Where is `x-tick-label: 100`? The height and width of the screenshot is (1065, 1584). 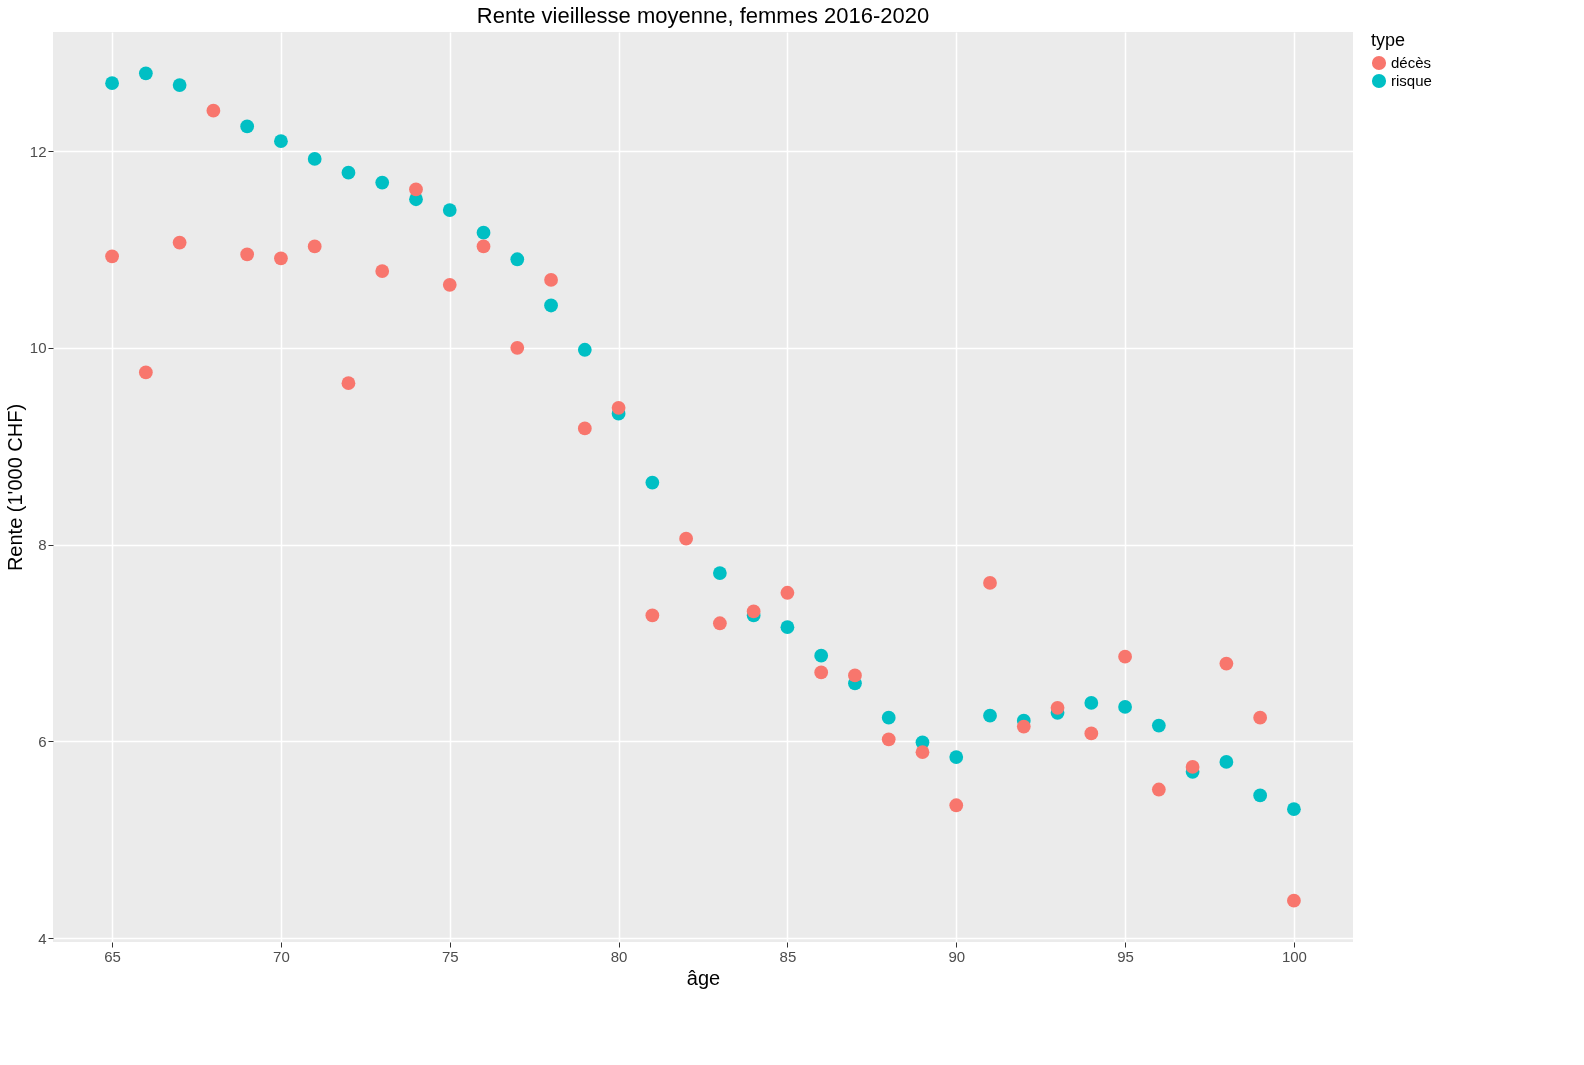 x-tick-label: 100 is located at coordinates (1294, 956).